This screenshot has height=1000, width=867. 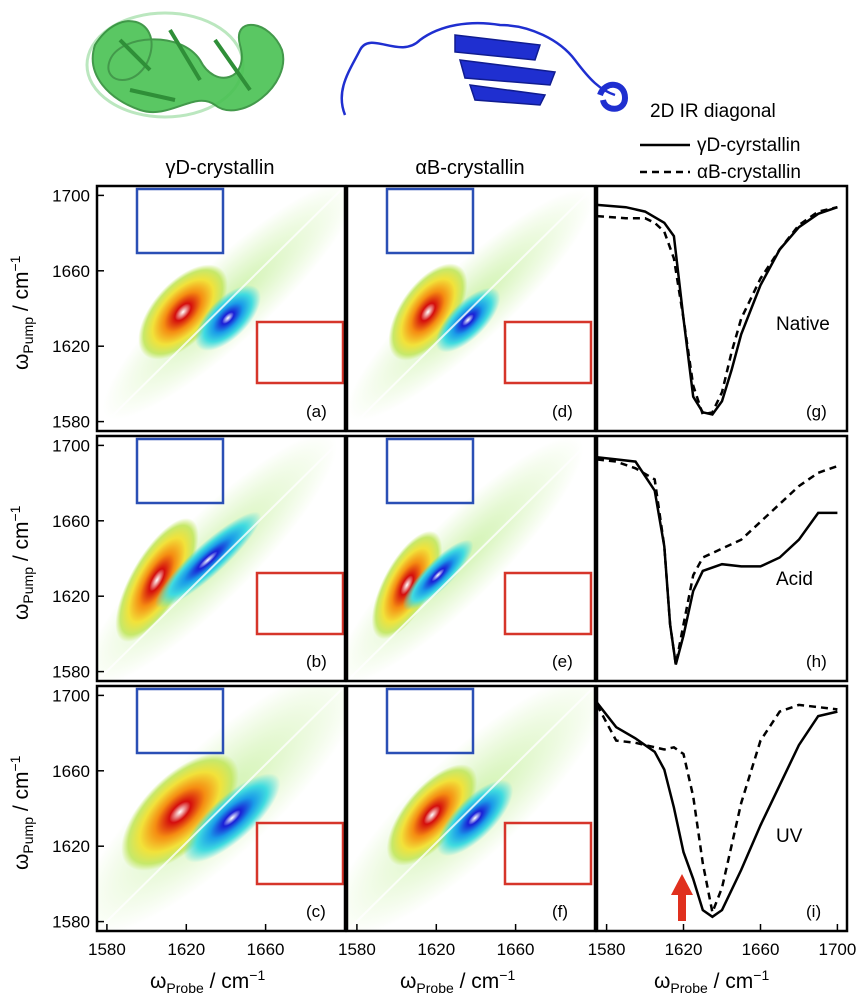 I want to click on panel-label-c: (c), so click(x=316, y=911).